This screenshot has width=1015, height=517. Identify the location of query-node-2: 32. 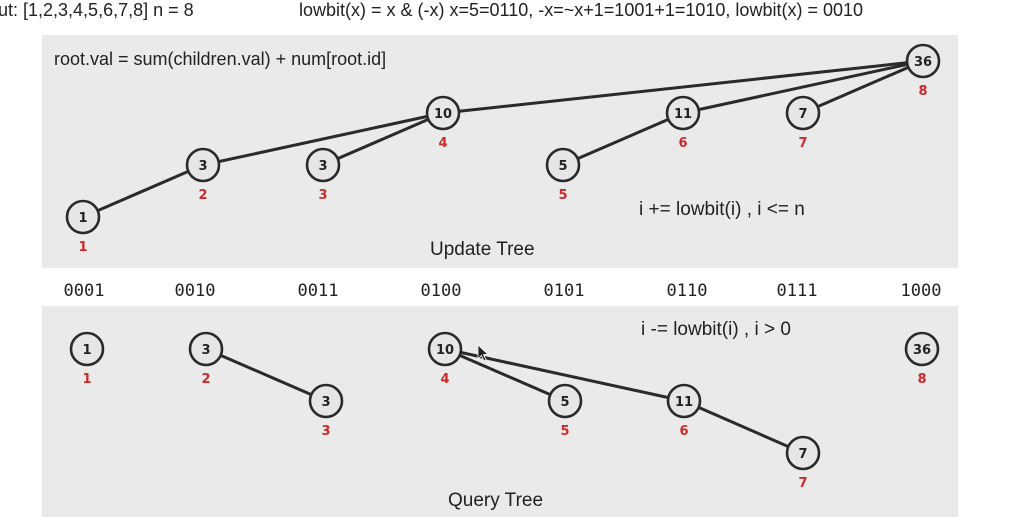
(206, 359).